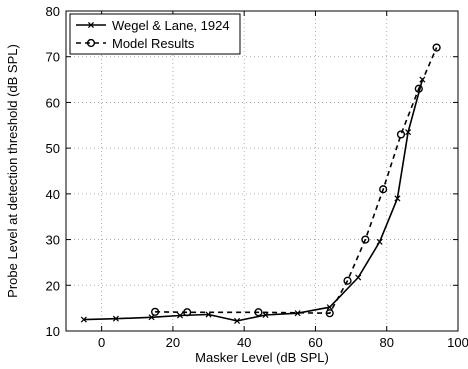 The width and height of the screenshot is (468, 369). I want to click on x-tick-label: 60, so click(315, 342).